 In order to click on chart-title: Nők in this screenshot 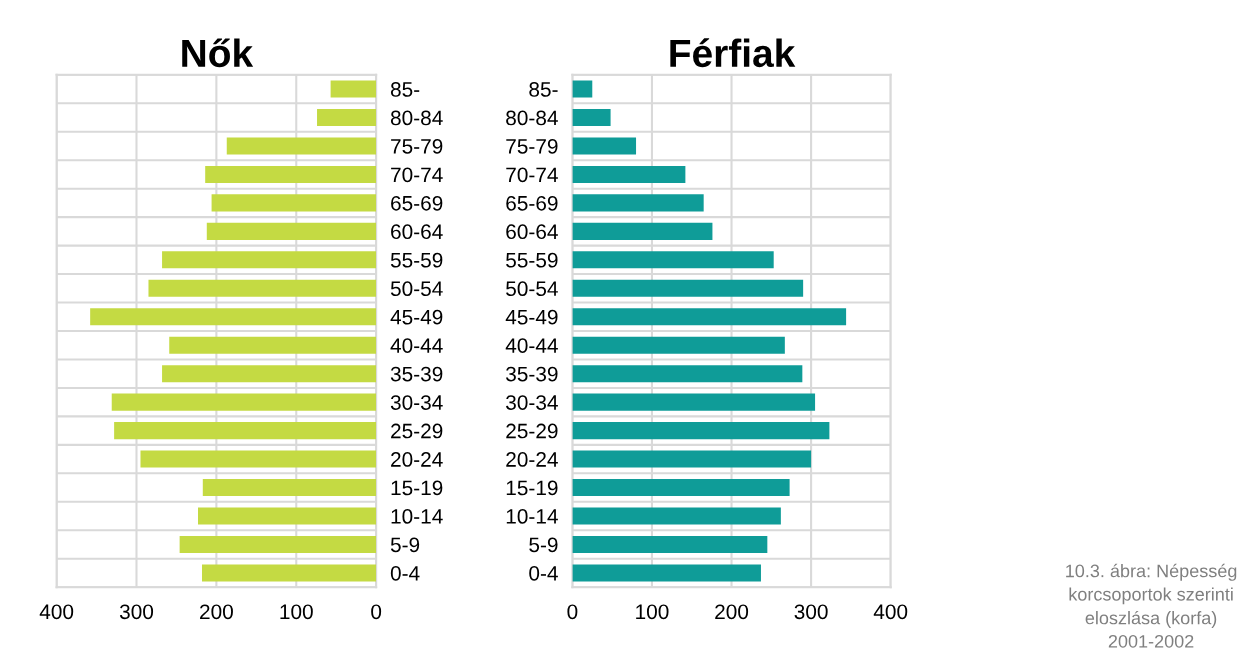, I will do `click(218, 53)`.